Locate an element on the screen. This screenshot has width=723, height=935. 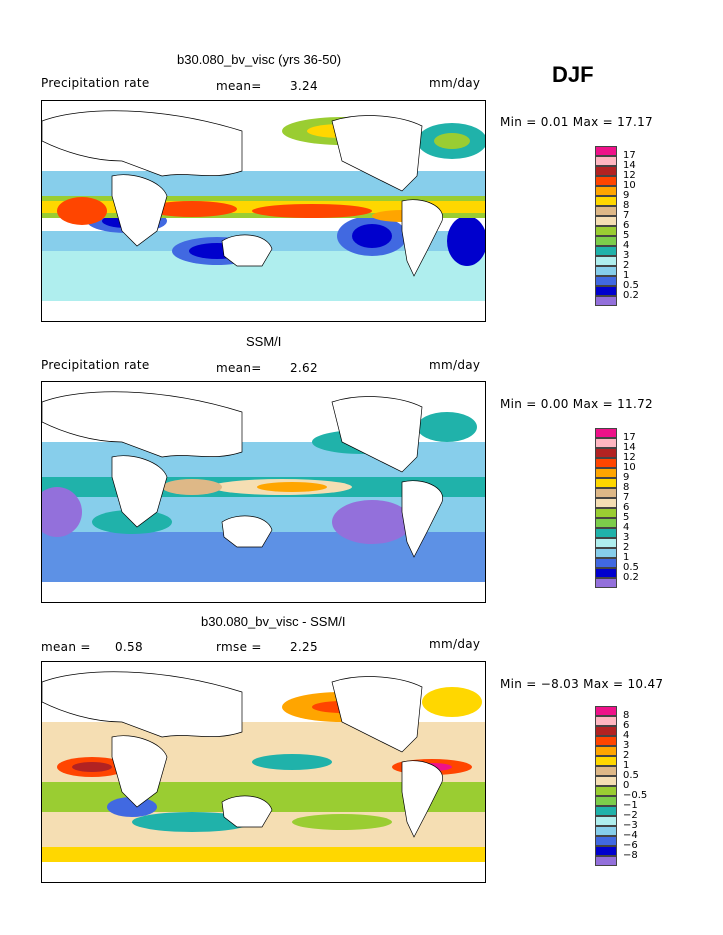
panel2-map is located at coordinates (263, 492).